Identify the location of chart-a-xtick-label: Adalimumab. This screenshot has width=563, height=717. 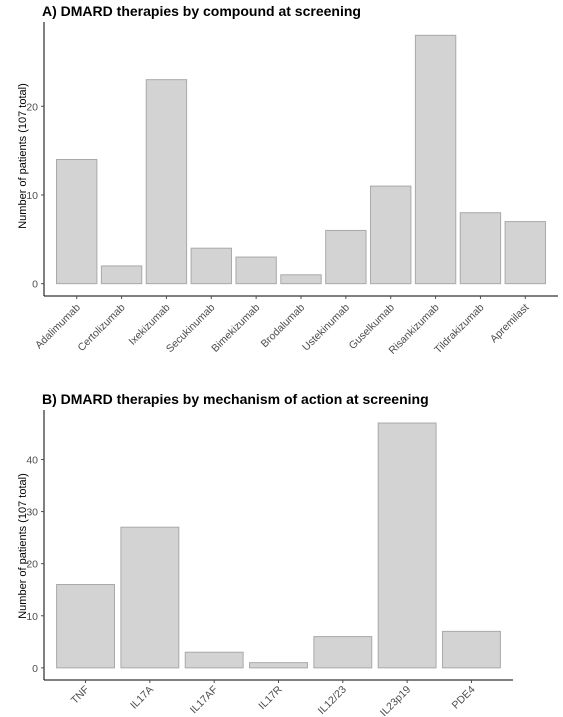
(58, 327).